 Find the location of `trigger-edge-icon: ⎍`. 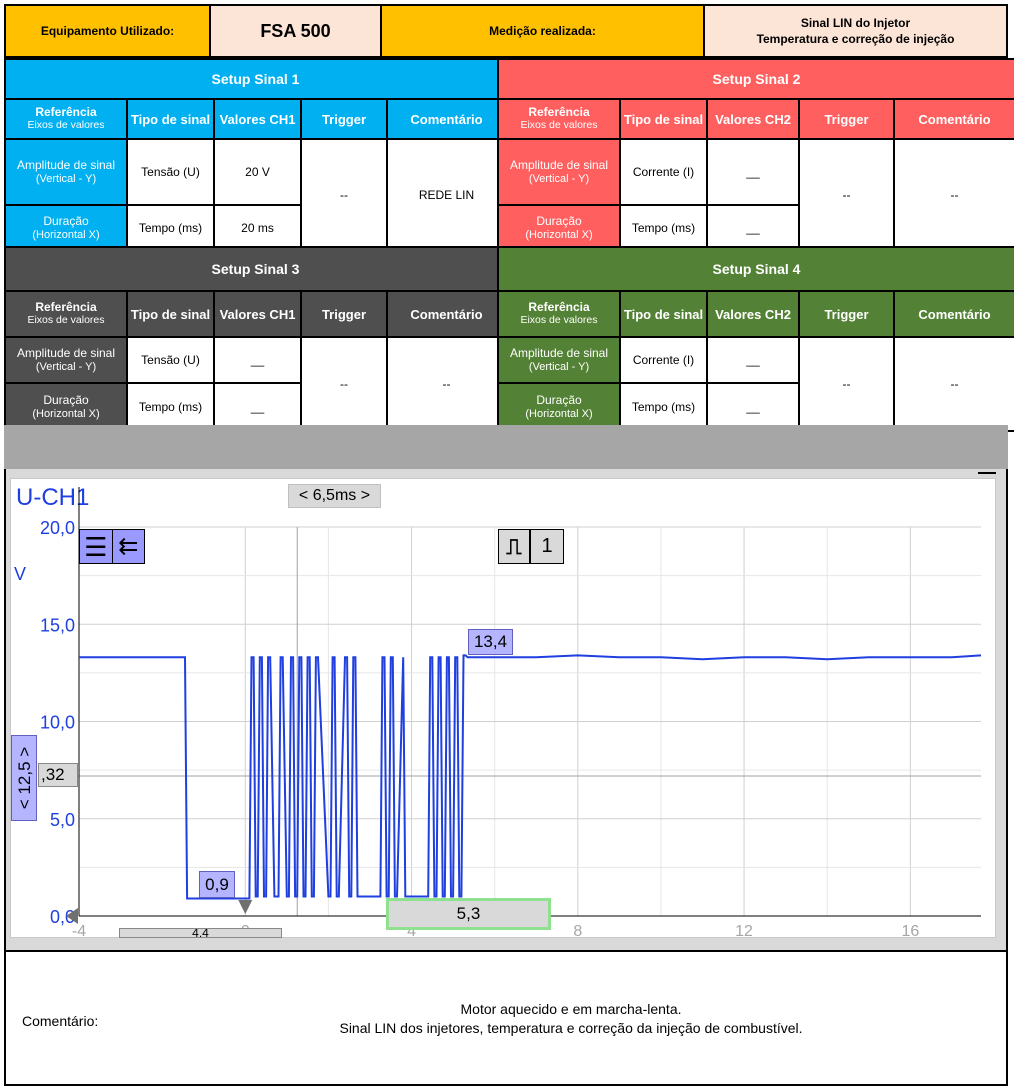

trigger-edge-icon: ⎍ is located at coordinates (515, 546).